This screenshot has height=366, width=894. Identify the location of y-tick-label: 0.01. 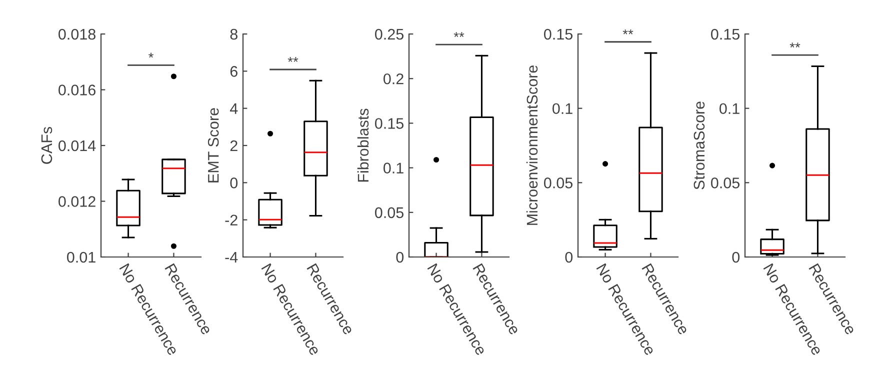
(81, 257).